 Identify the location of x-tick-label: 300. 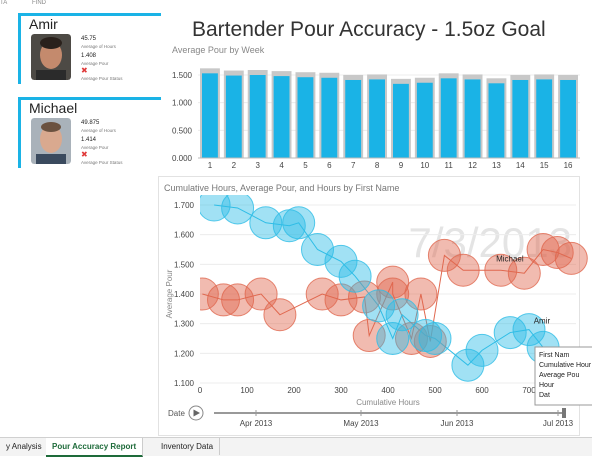
(341, 390).